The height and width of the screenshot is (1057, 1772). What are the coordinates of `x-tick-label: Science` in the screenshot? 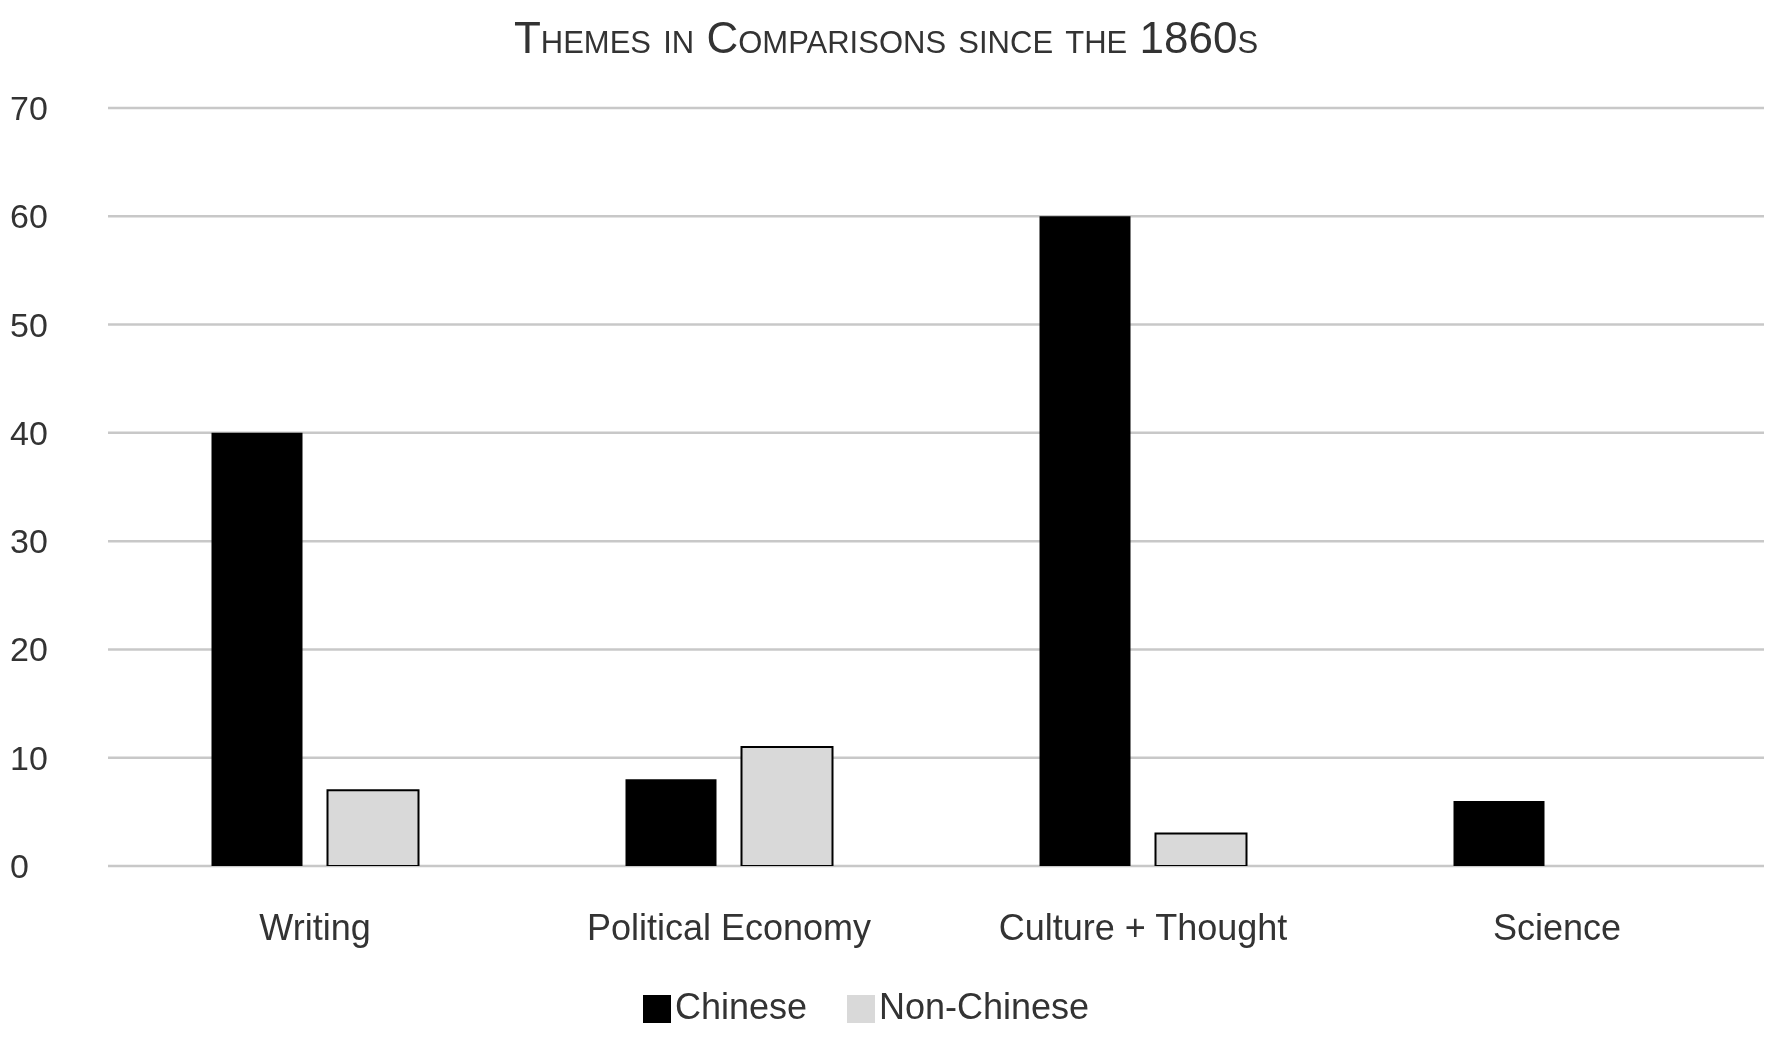 It's located at (1557, 927).